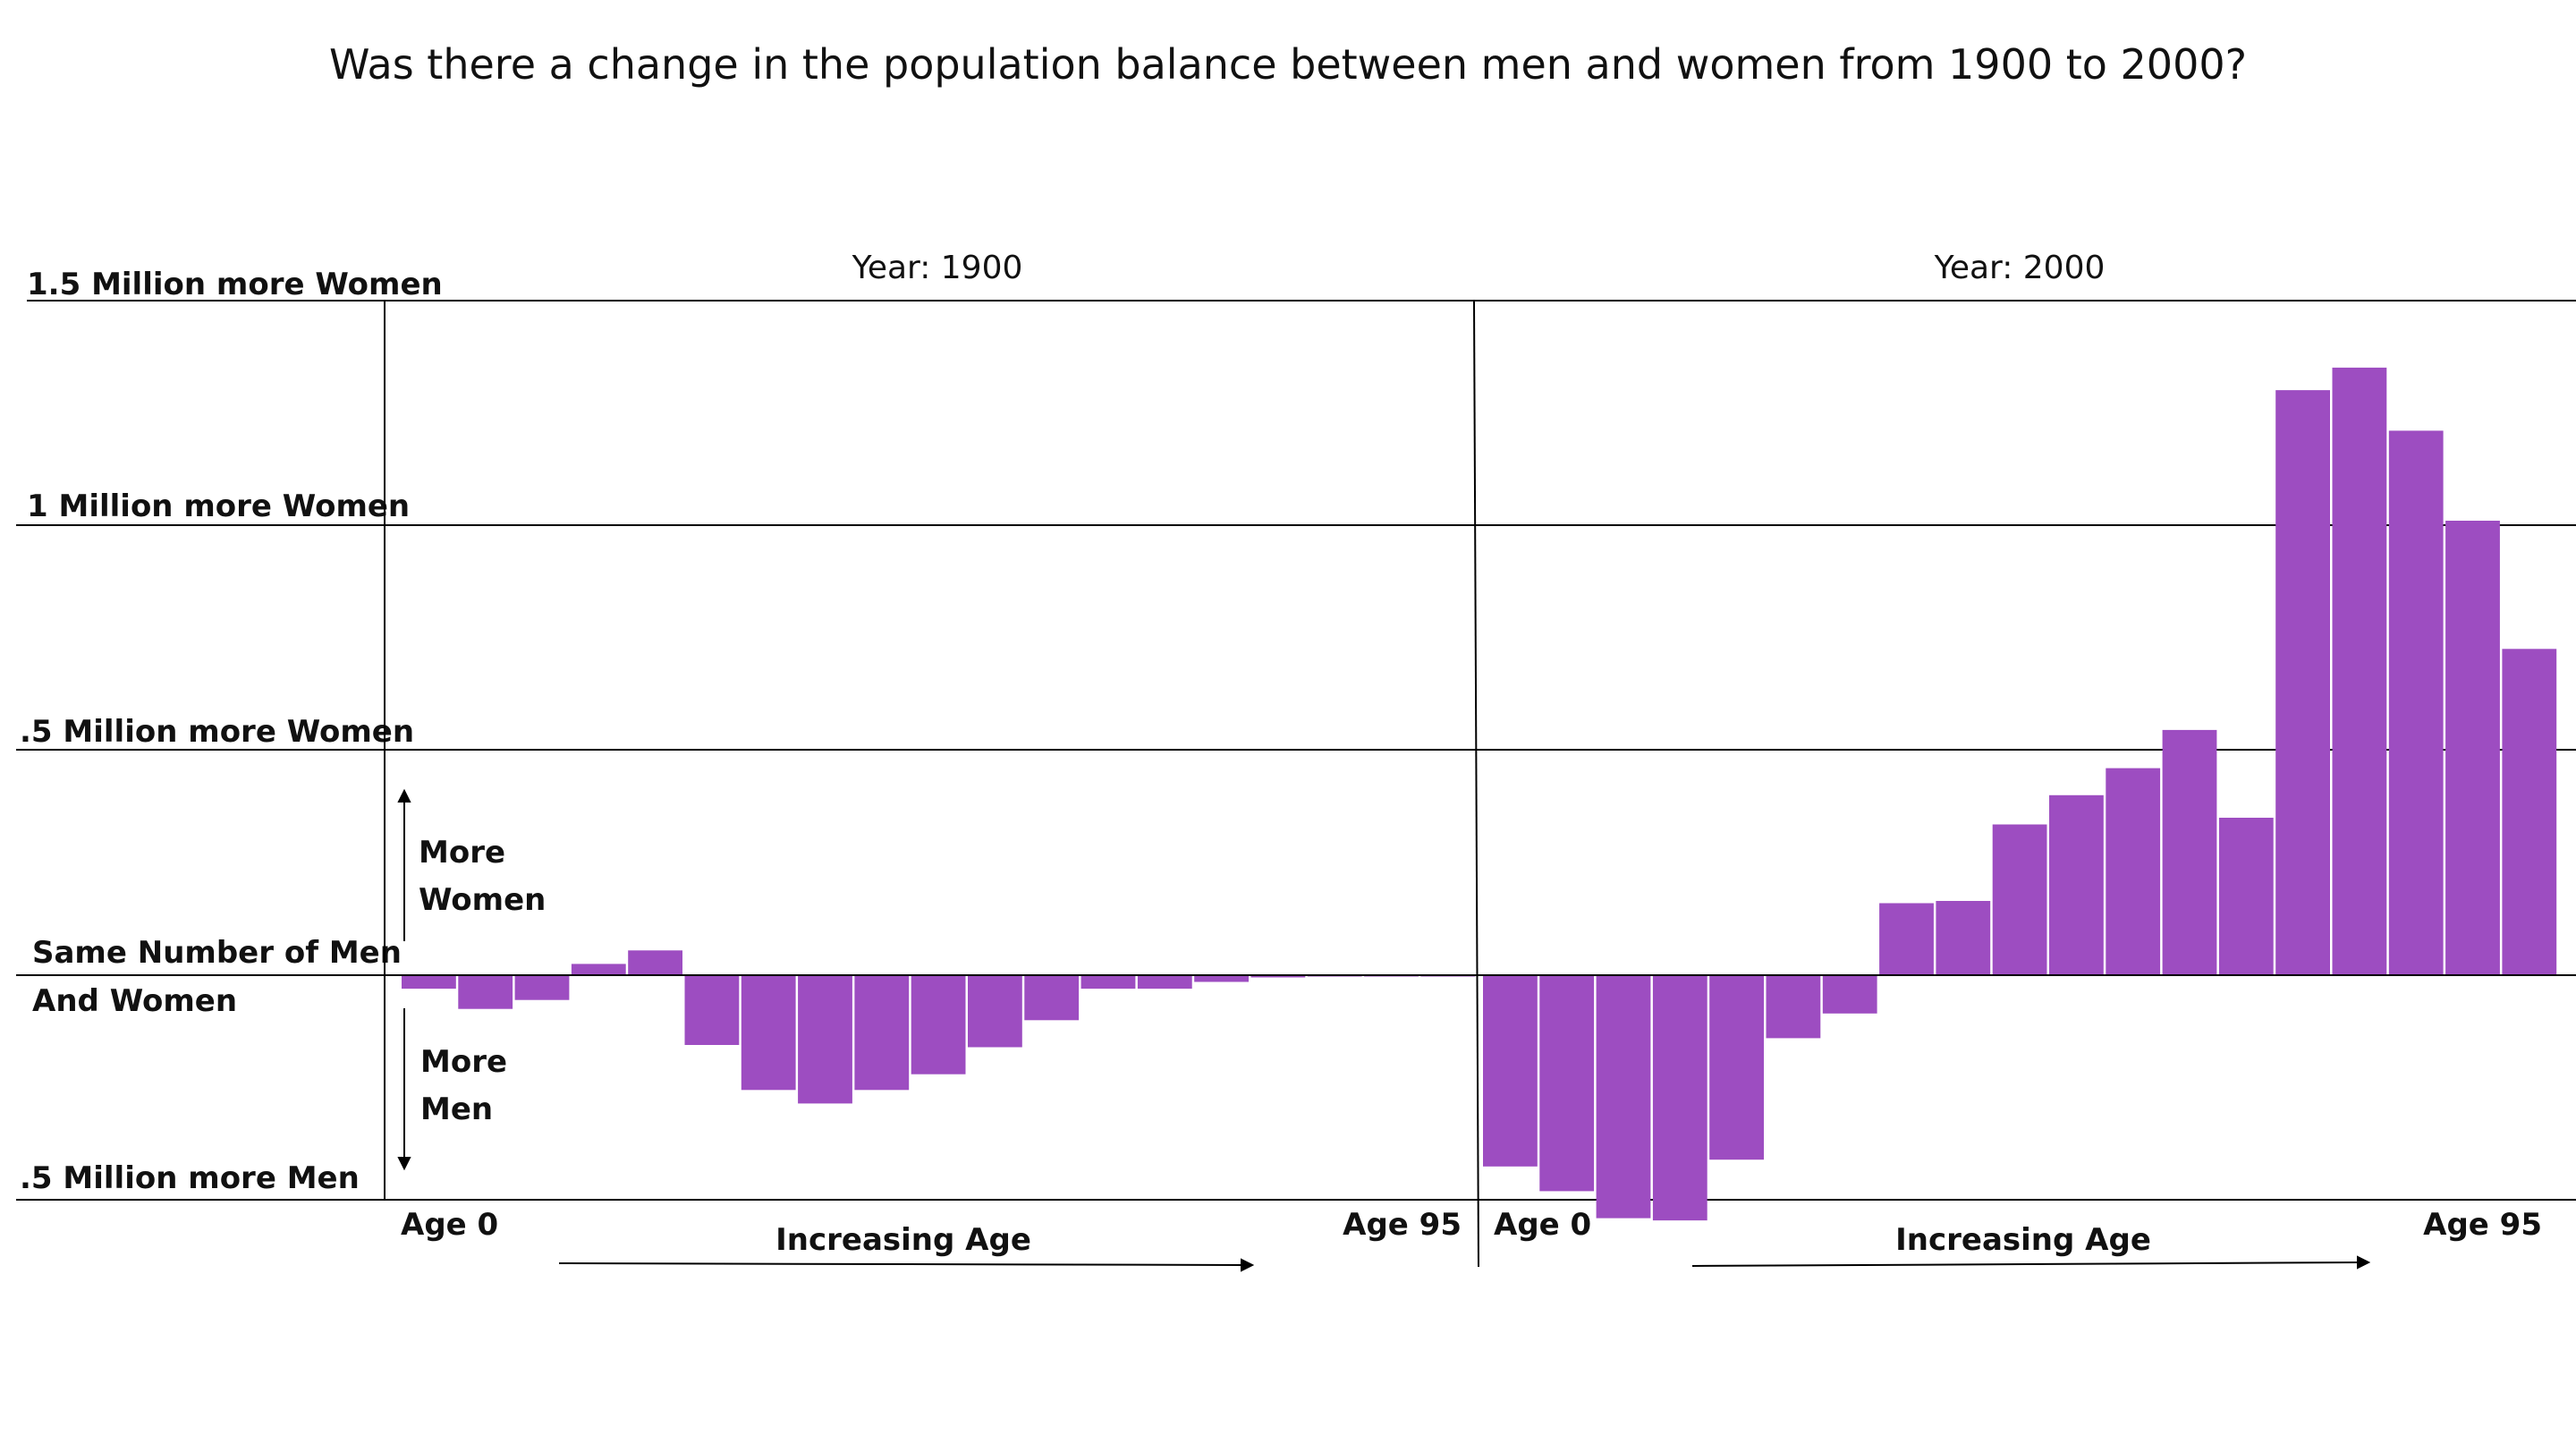  What do you see at coordinates (2482, 1225) in the screenshot?
I see `panel-2000-x-end-label: Age 95` at bounding box center [2482, 1225].